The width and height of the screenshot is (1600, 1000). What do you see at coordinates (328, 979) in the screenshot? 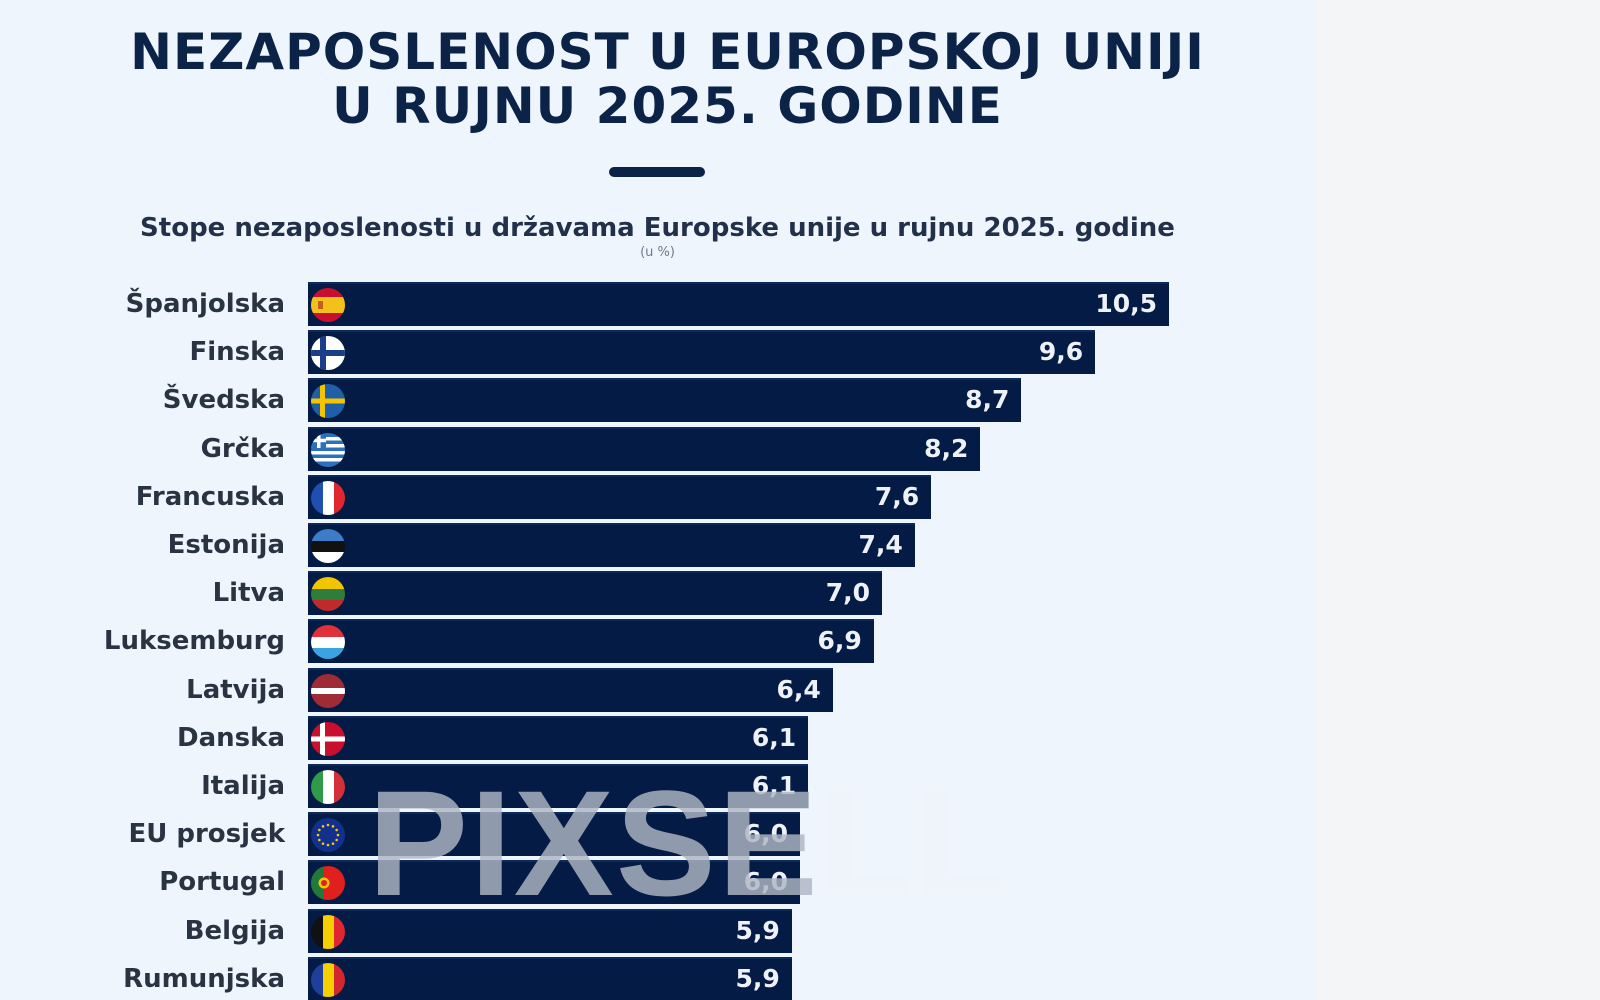
I see `ro-flag-icon` at bounding box center [328, 979].